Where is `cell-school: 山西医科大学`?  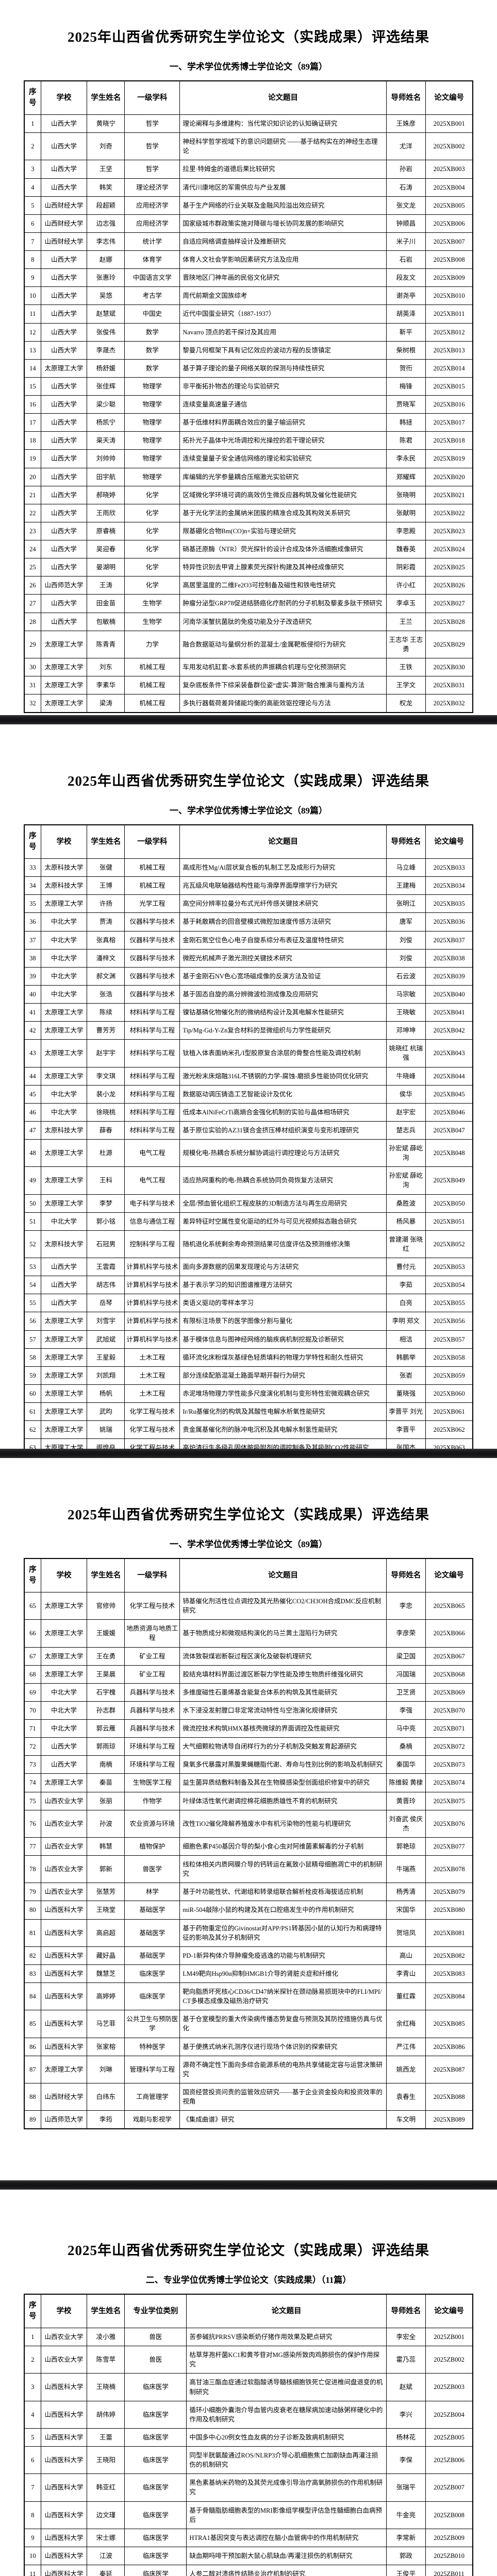
cell-school: 山西医科大学 is located at coordinates (64, 2460).